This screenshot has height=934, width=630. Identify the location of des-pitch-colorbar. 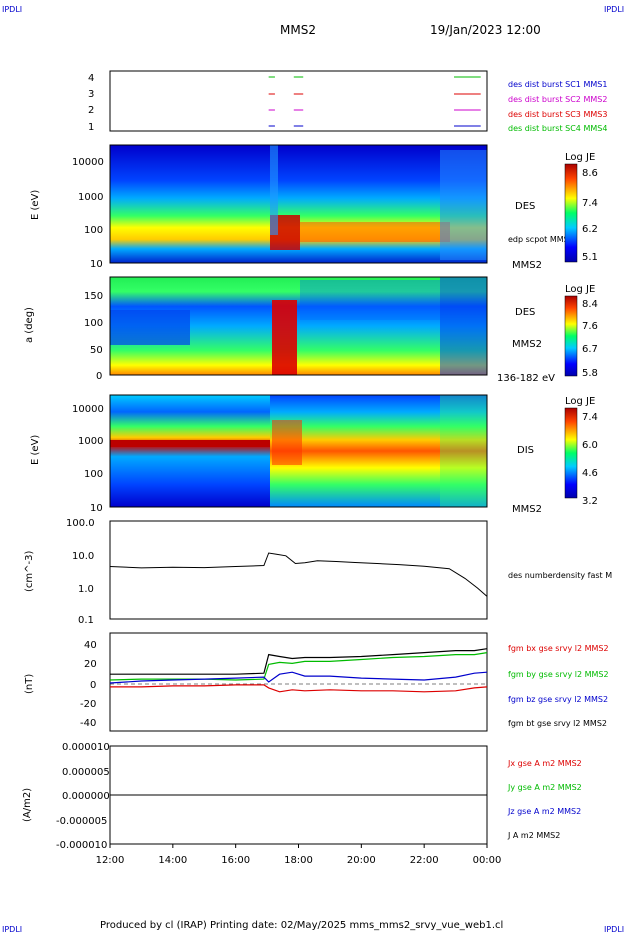
(571, 336).